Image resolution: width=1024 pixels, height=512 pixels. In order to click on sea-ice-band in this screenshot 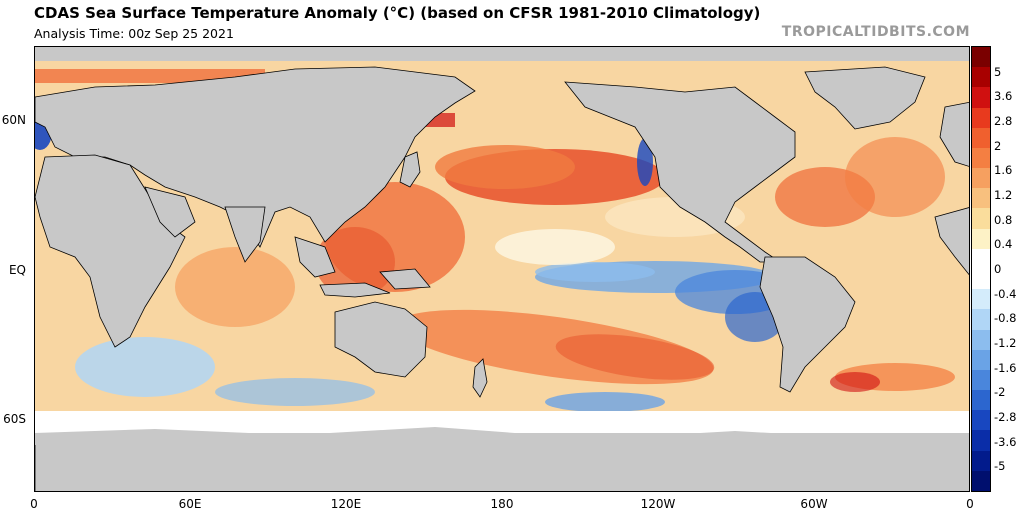, I will do `click(502, 422)`.